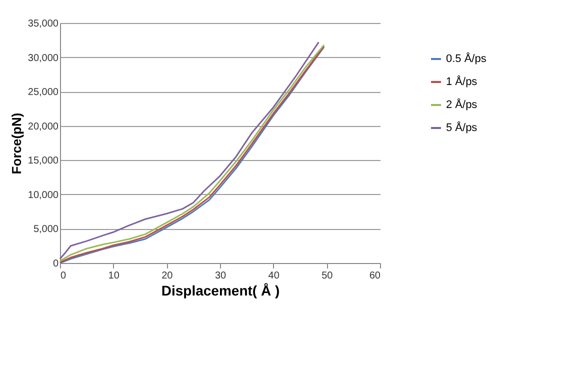 The width and height of the screenshot is (587, 375). What do you see at coordinates (220, 290) in the screenshot?
I see `x-axis-title: Displacement( Å )` at bounding box center [220, 290].